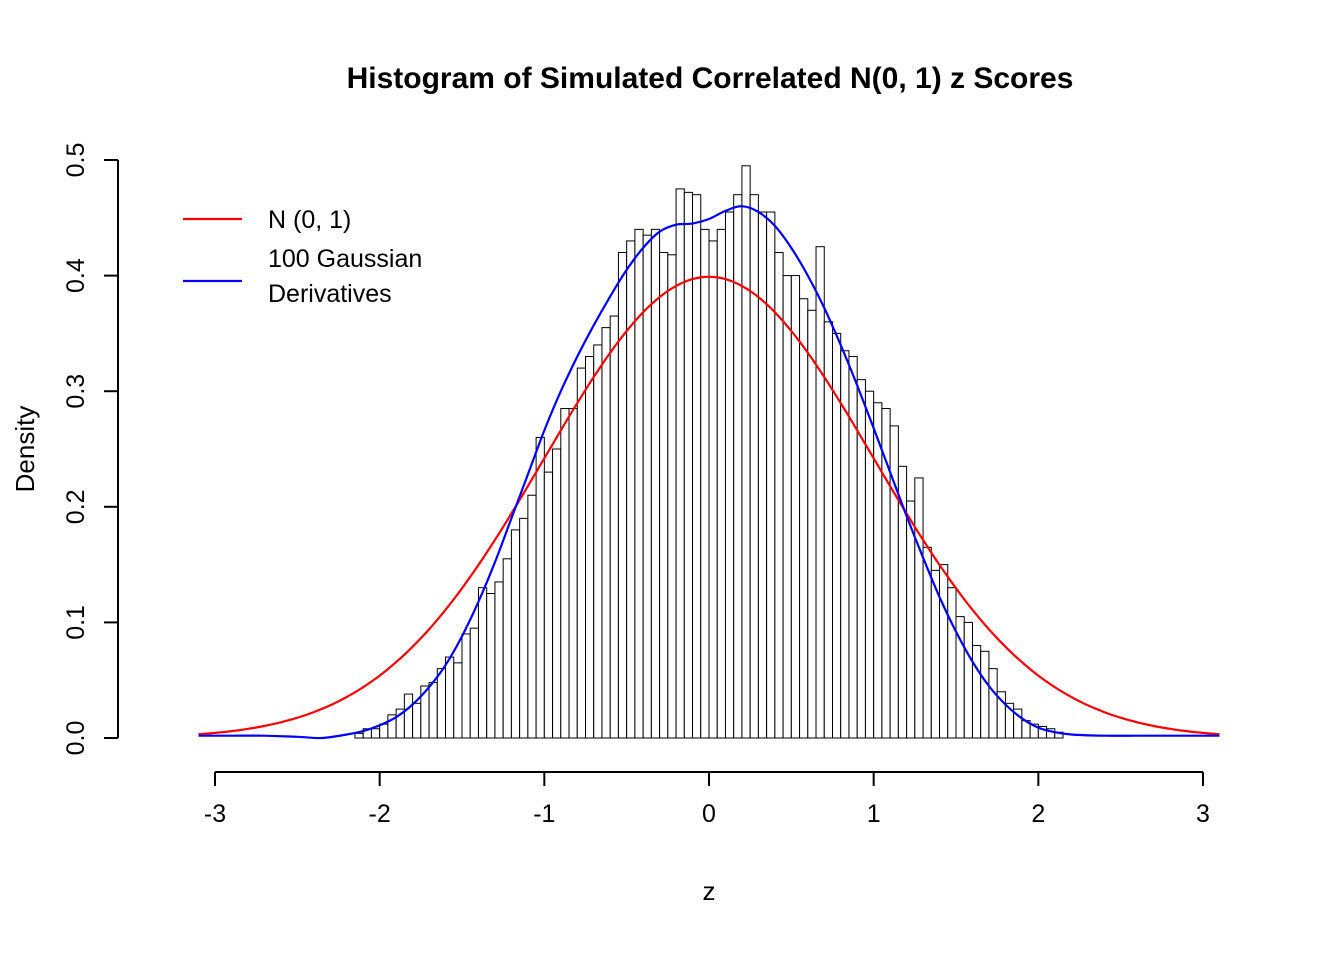  I want to click on x-axis: -3 -2 -1 0 1 2 3, so click(707, 799).